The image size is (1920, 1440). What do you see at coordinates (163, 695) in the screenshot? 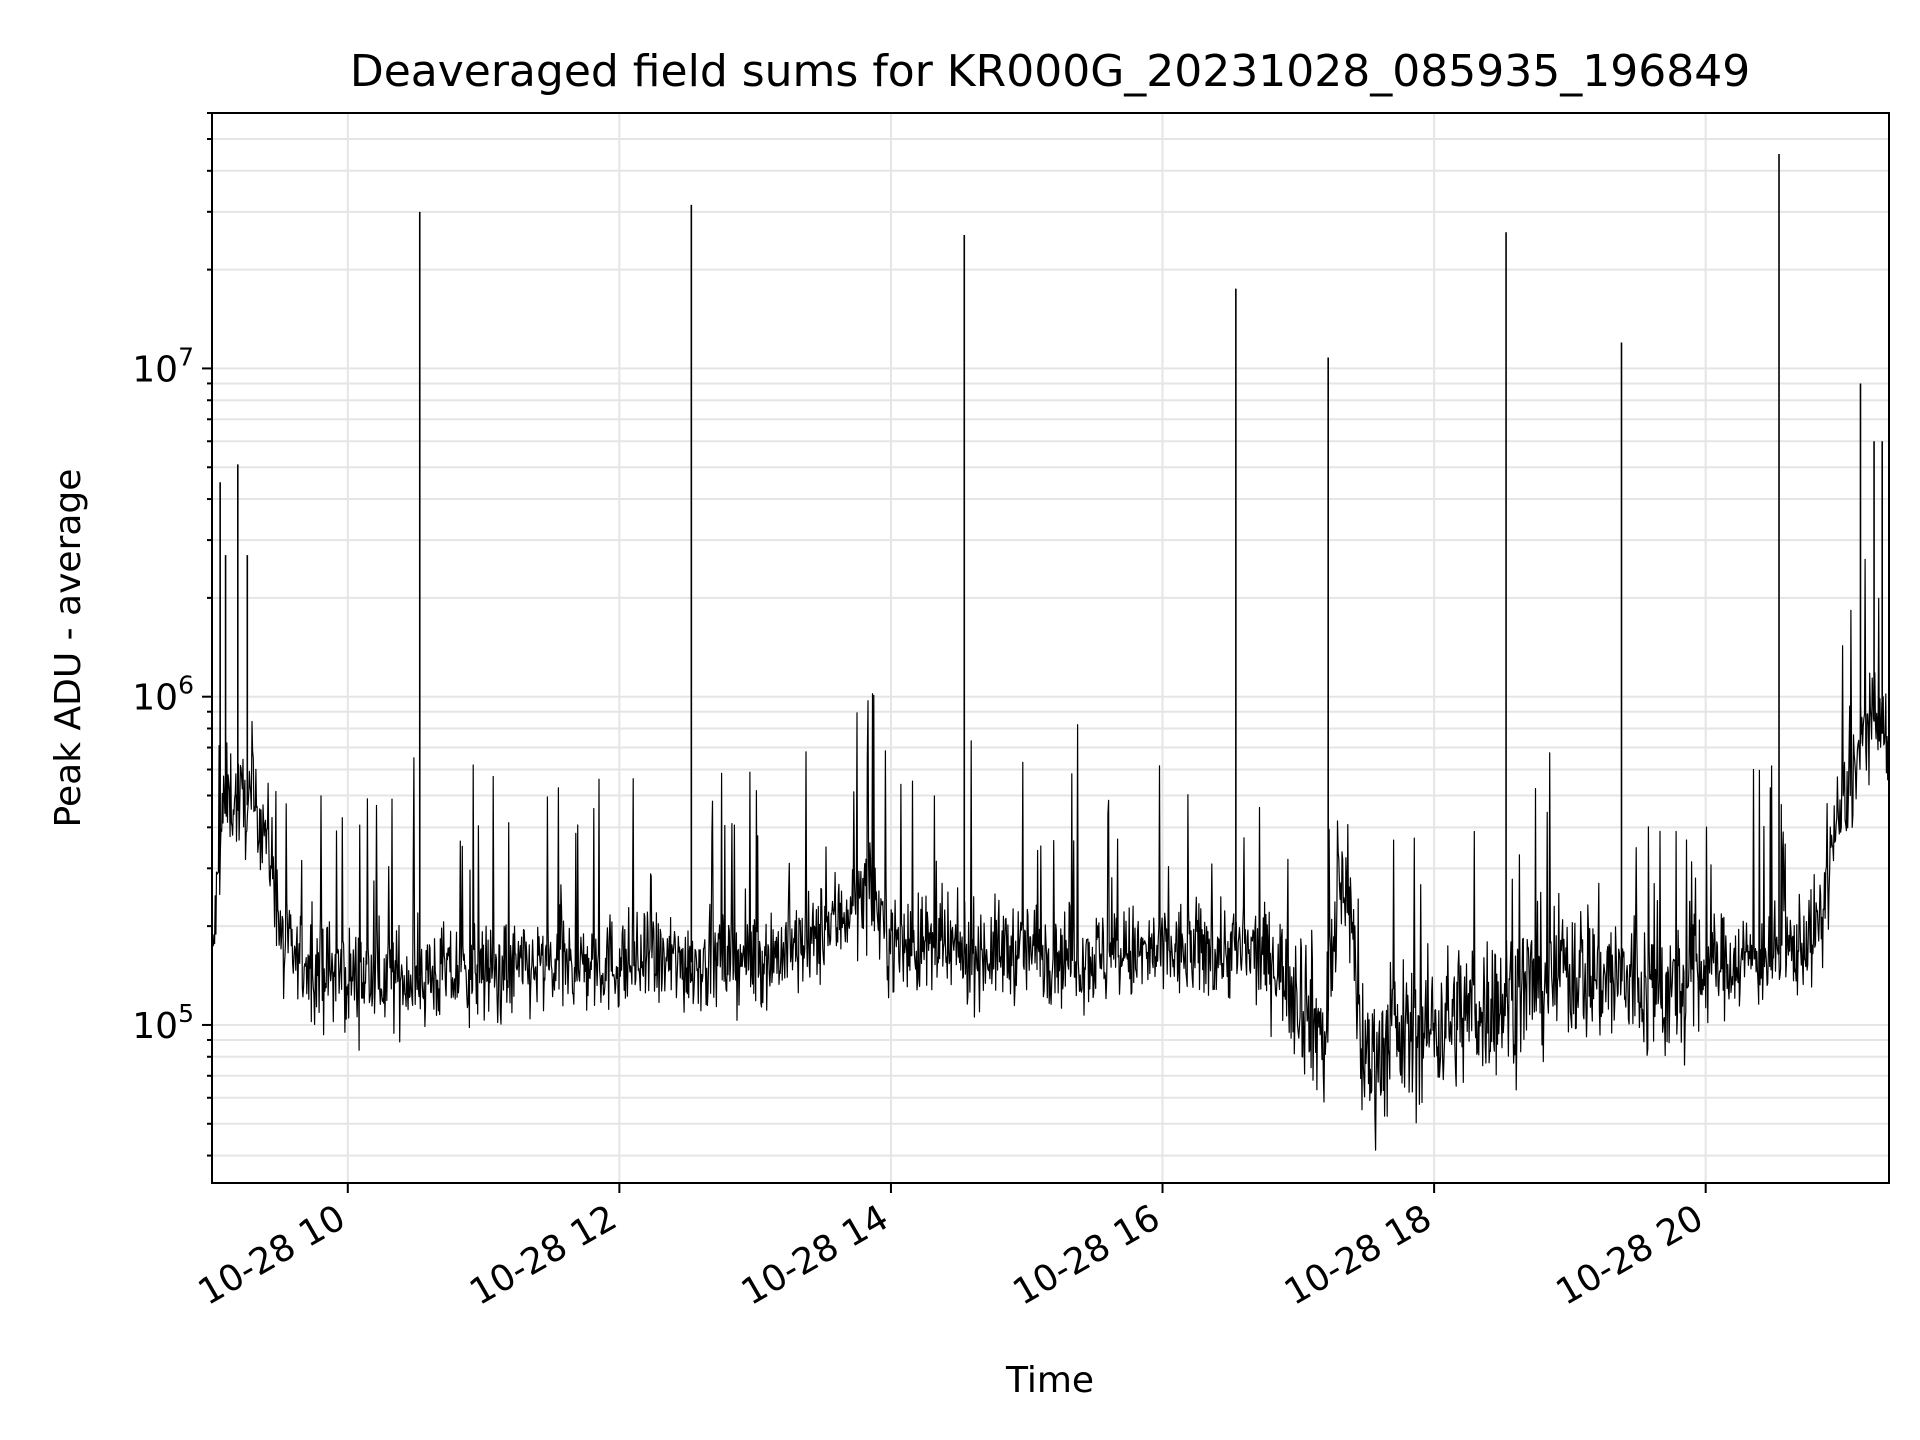
I see `y-tick-label: 10⁶` at bounding box center [163, 695].